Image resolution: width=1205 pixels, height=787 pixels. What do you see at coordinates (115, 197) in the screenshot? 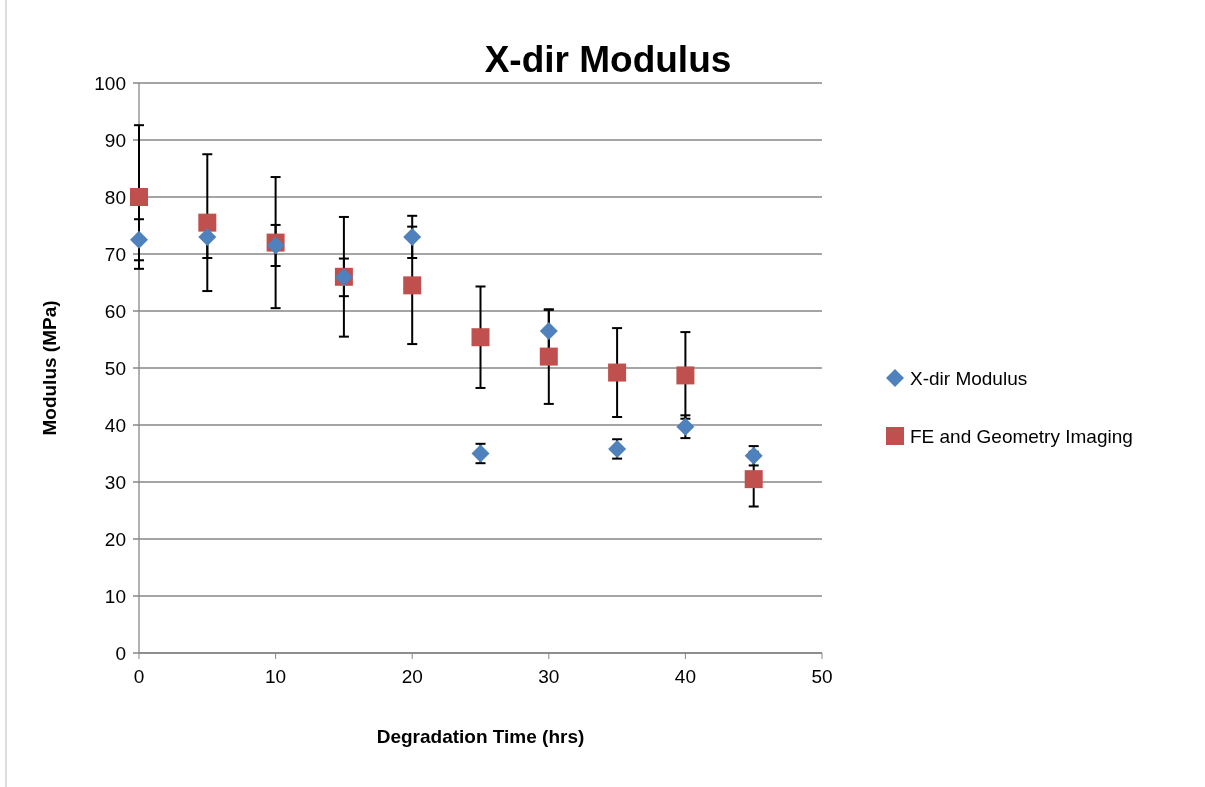
I see `y-tick-label: 80` at bounding box center [115, 197].